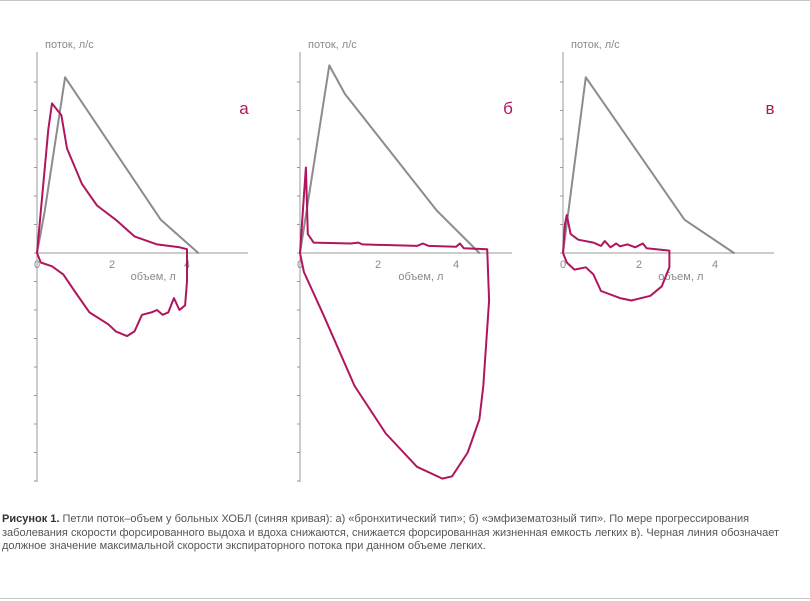 The height and width of the screenshot is (601, 810). What do you see at coordinates (508, 108) in the screenshot?
I see `panel-letter: б` at bounding box center [508, 108].